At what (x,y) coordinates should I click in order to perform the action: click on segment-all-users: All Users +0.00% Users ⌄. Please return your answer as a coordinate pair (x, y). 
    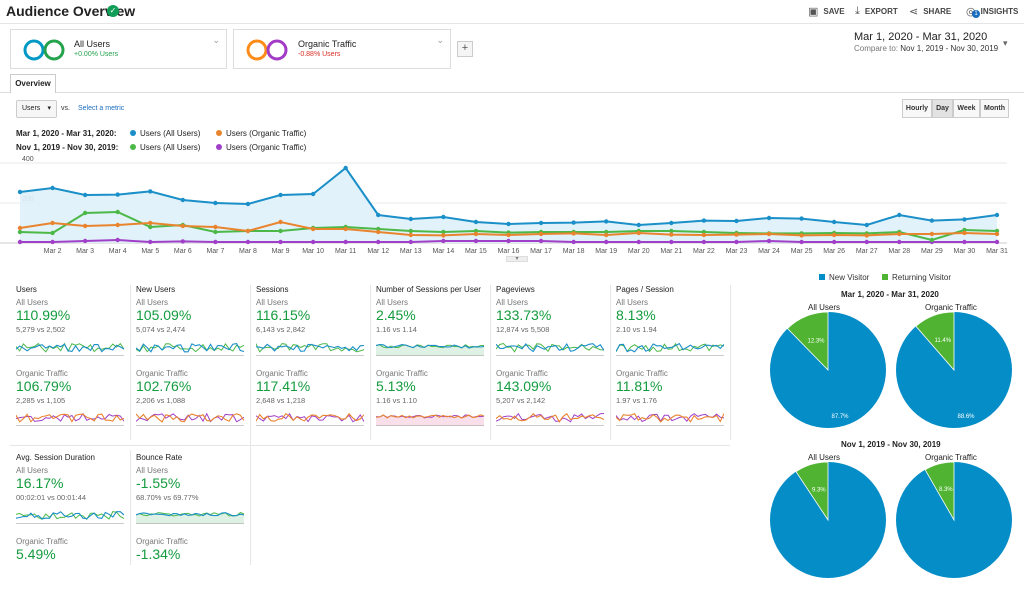
    Looking at the image, I should click on (118, 49).